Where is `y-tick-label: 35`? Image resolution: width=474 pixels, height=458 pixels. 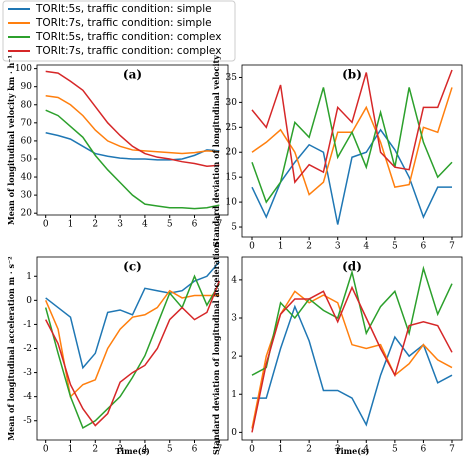
y-tick-label: 35 is located at coordinates (232, 78).